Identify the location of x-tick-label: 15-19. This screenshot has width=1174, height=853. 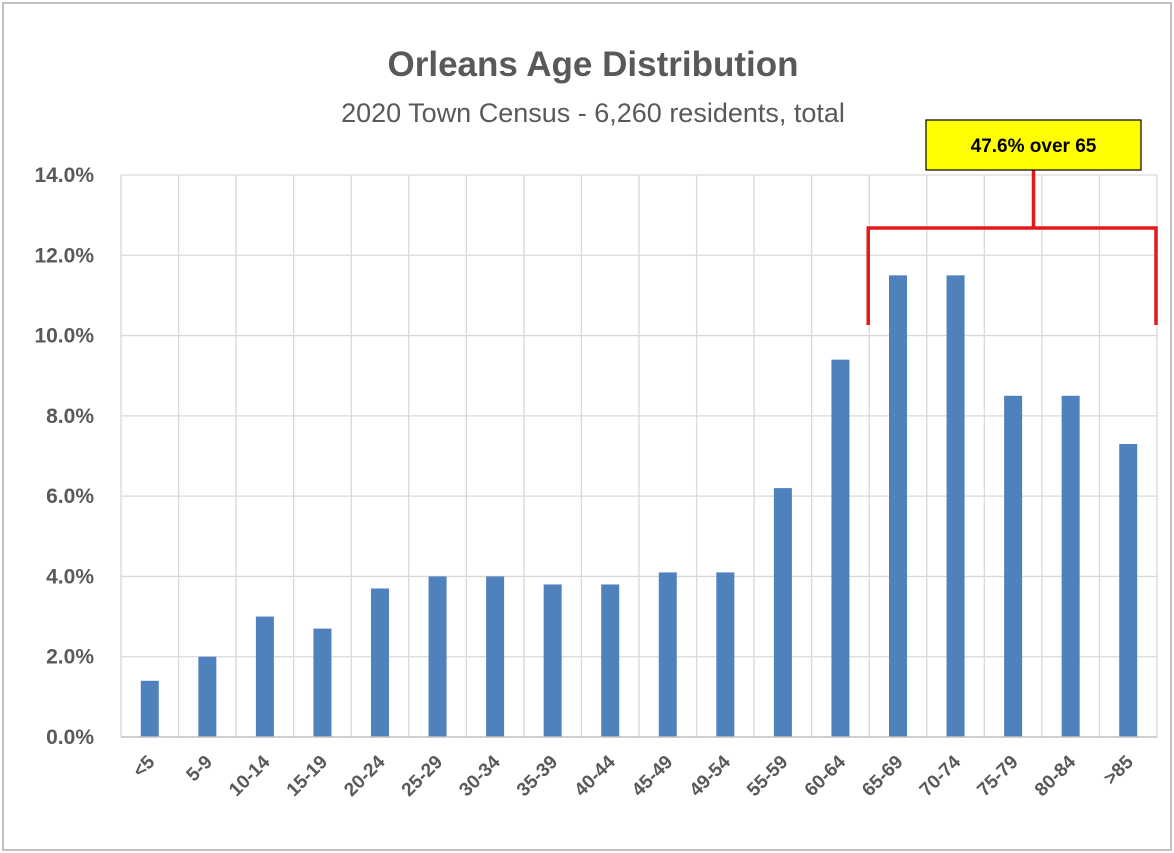
(307, 776).